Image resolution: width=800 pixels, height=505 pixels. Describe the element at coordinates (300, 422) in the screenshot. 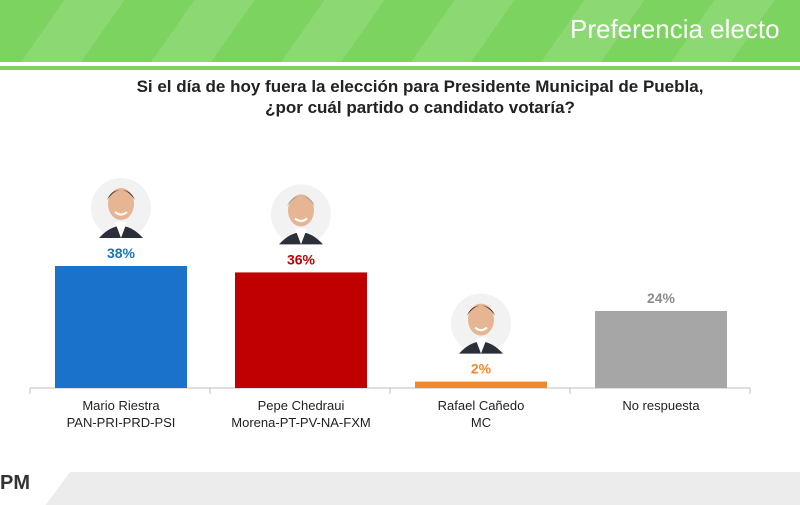

I see `category-sublabel-2: Morena-PT-PV-NA-FXM` at that location.